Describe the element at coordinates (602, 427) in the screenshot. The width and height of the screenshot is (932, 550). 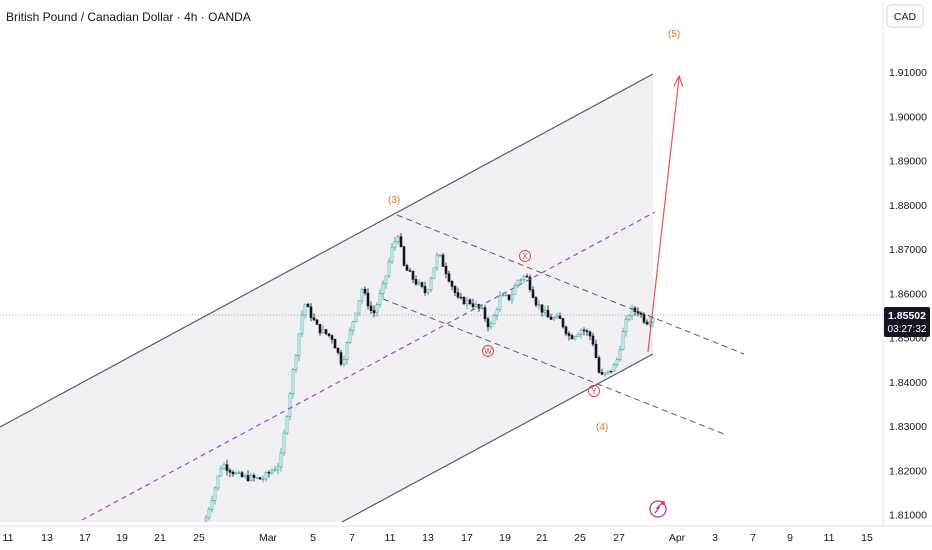
I see `wave-label-4: (4)` at that location.